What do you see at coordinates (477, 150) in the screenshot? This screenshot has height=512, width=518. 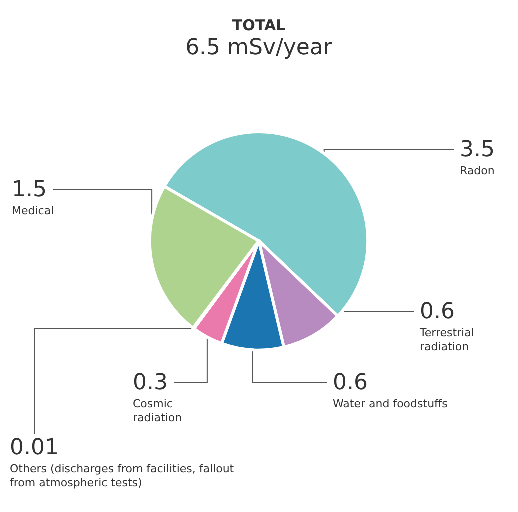 I see `data-label: 3.5` at bounding box center [477, 150].